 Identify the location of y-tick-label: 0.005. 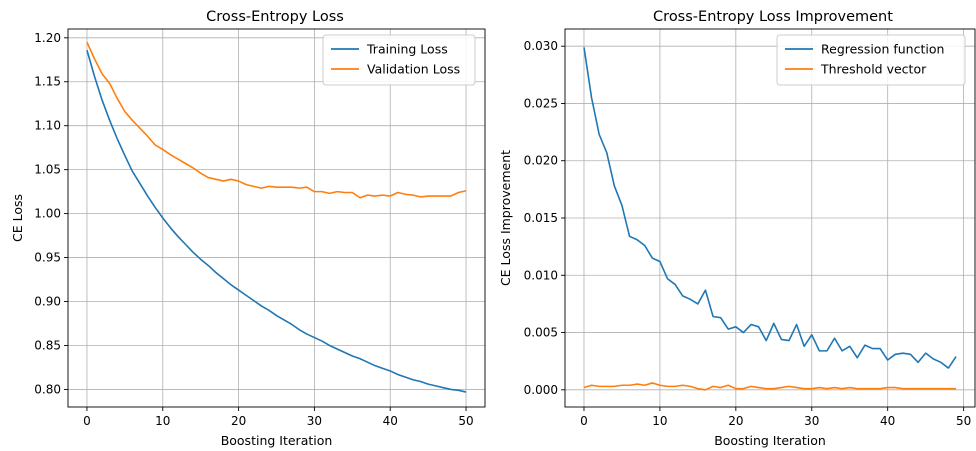
(541, 333).